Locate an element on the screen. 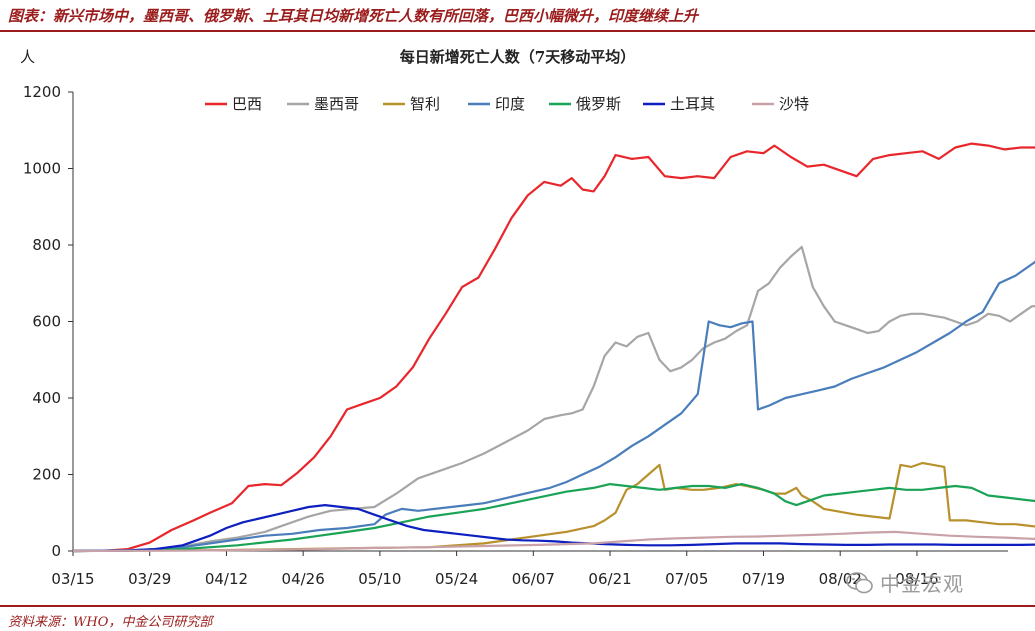 The width and height of the screenshot is (1035, 631). series-line-智利 is located at coordinates (553, 507).